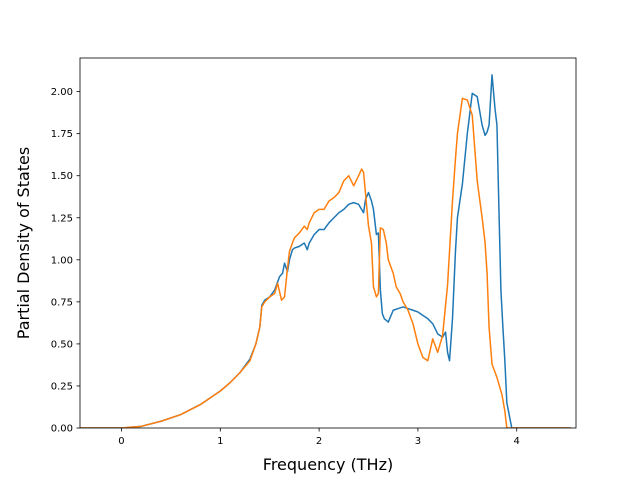 Image resolution: width=640 pixels, height=480 pixels. What do you see at coordinates (62, 386) in the screenshot?
I see `y-tick-label: 0.25` at bounding box center [62, 386].